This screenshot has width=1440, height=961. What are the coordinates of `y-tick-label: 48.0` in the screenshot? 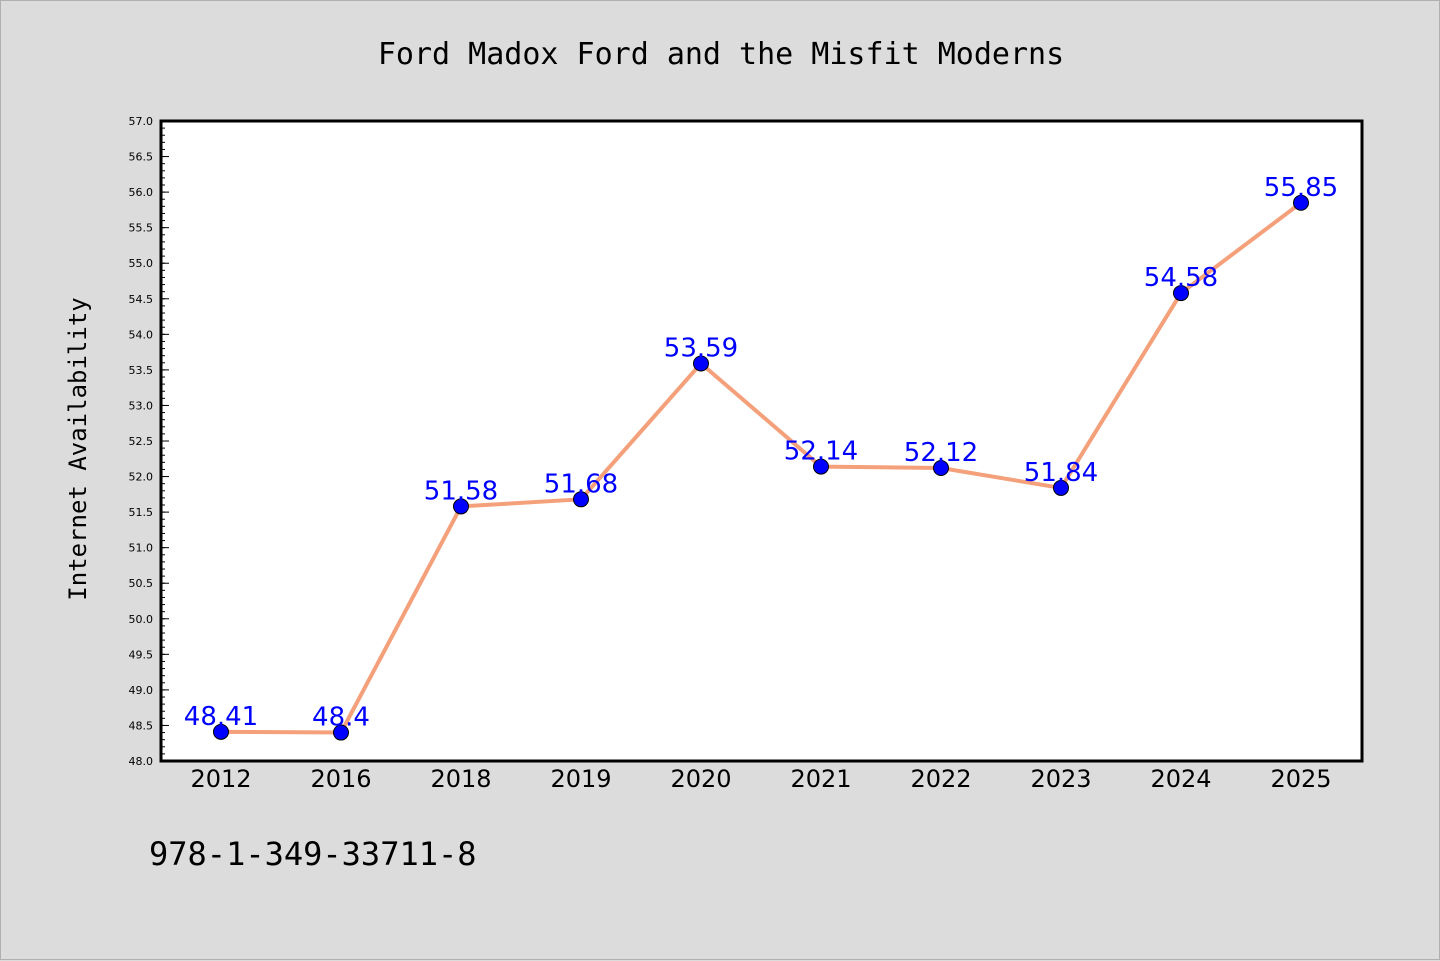 It's located at (141, 761).